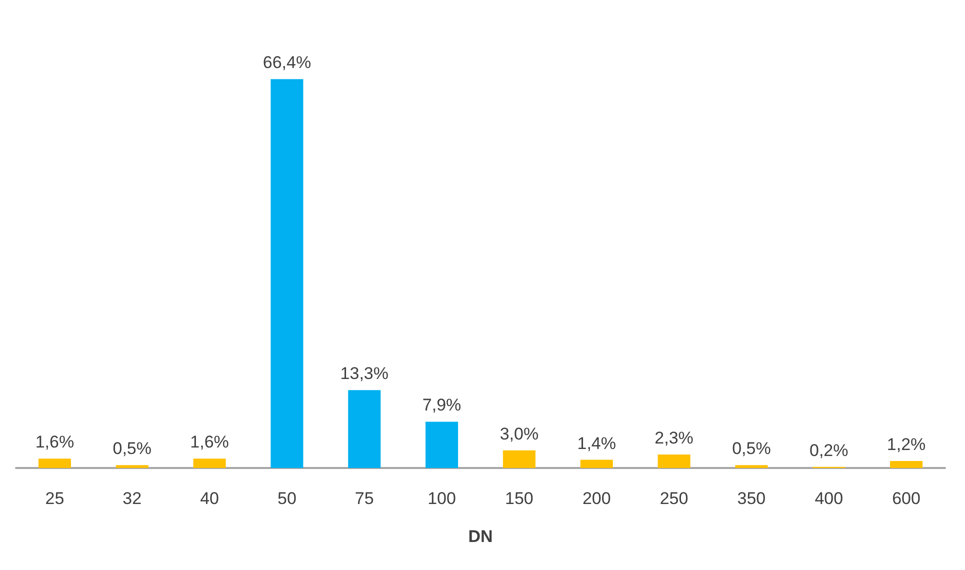  Describe the element at coordinates (829, 498) in the screenshot. I see `x-tick-label: 400` at that location.